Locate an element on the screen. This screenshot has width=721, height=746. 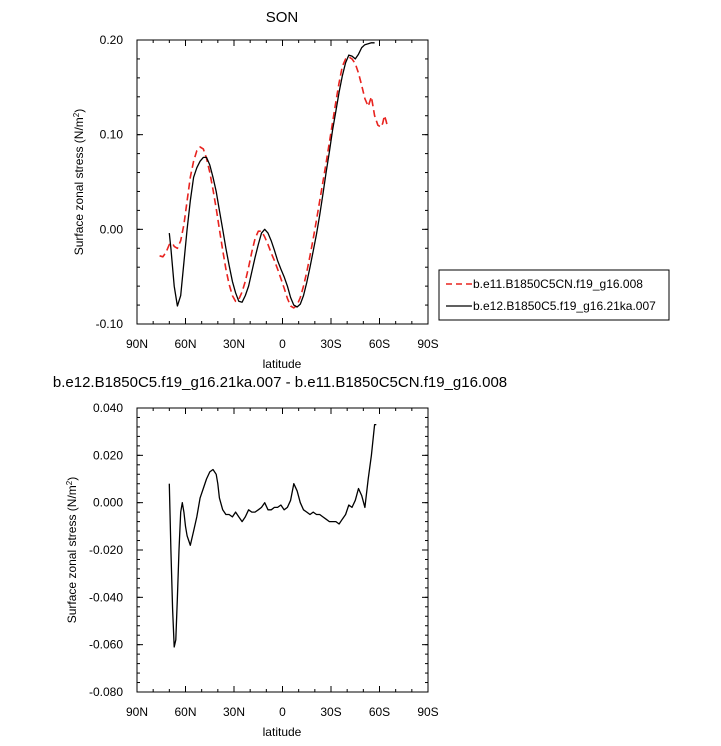
bottom-chart-xtick-label: 0 is located at coordinates (282, 712).